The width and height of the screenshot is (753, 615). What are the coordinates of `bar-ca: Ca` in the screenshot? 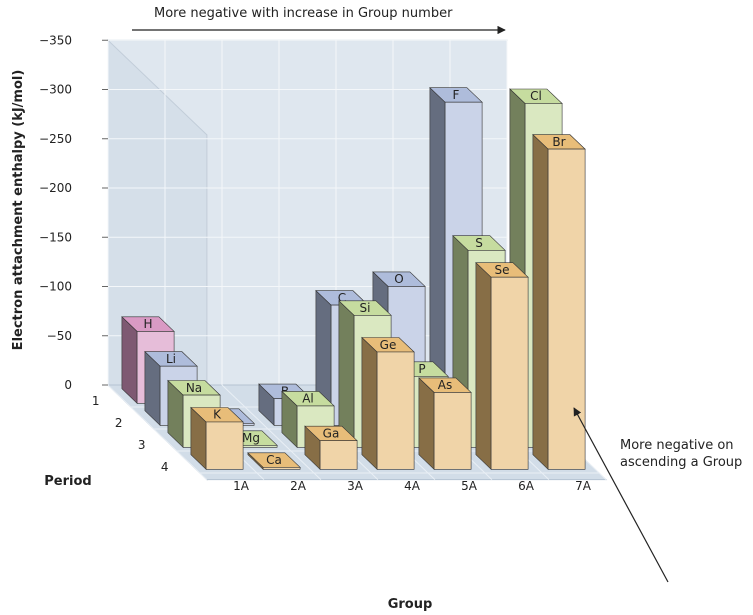 It's located at (274, 461).